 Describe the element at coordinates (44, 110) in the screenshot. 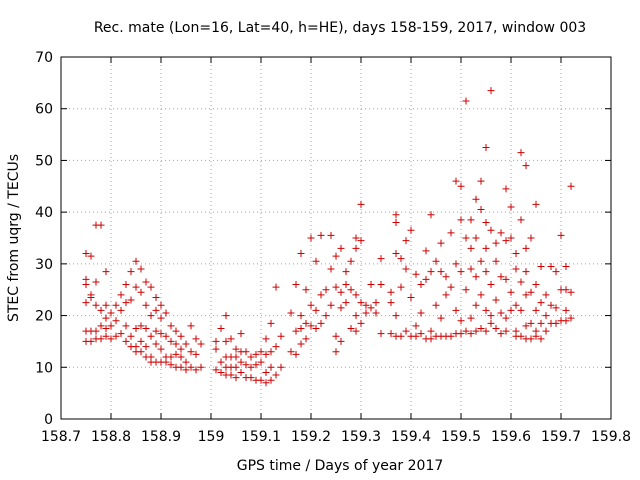

I see `y-tick-label: 60` at that location.